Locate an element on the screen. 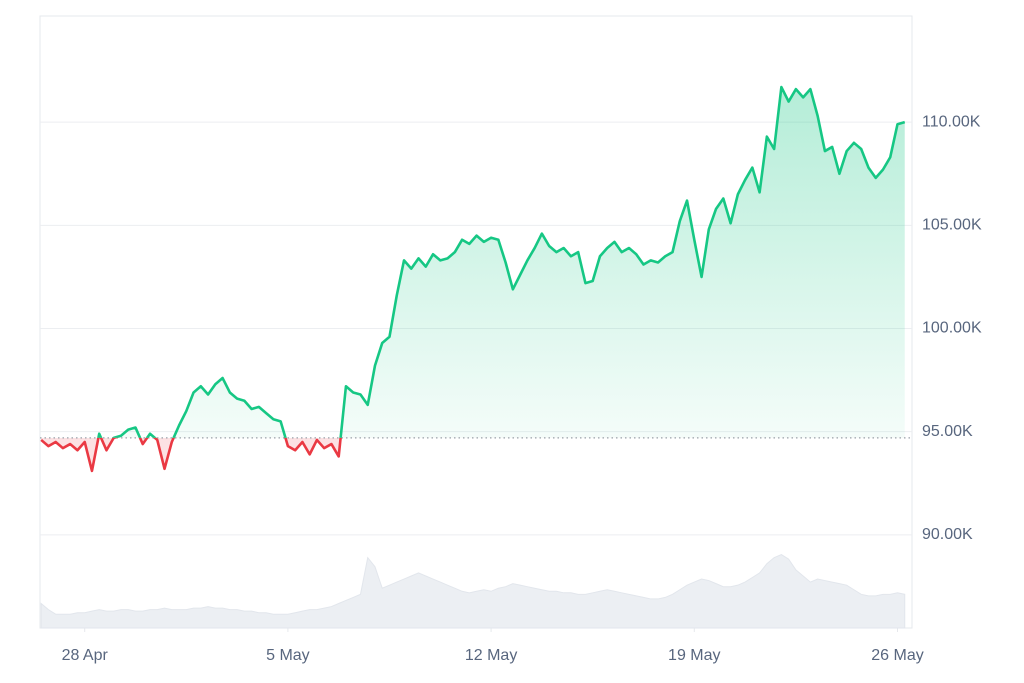  volume-layer is located at coordinates (473, 591).